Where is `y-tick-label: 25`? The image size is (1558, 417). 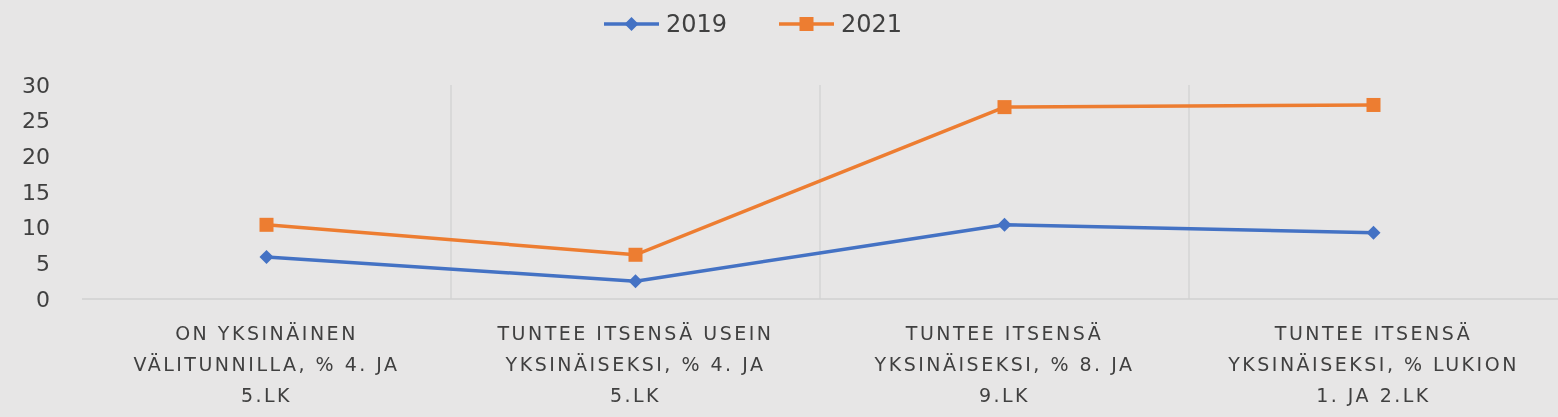
y-tick-label: 25 is located at coordinates (36, 121).